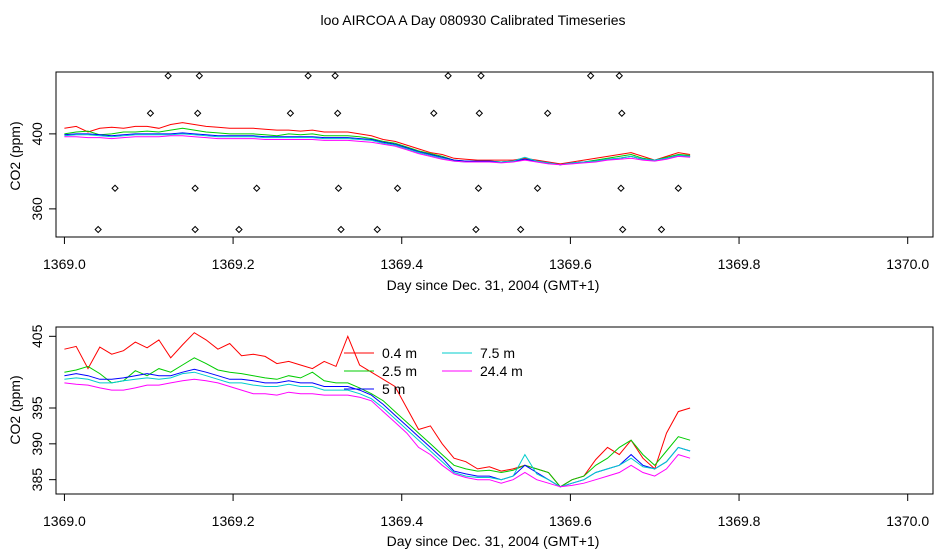  I want to click on legend-label: 0.4 m, so click(399, 353).